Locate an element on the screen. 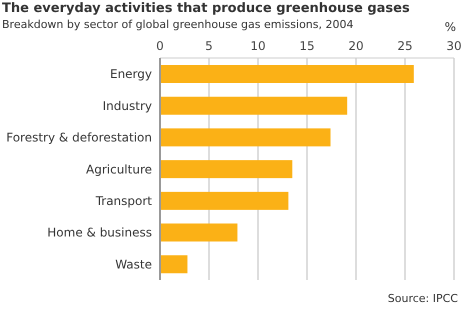 This screenshot has height=310, width=466. x-tick-label: 15 is located at coordinates (307, 46).